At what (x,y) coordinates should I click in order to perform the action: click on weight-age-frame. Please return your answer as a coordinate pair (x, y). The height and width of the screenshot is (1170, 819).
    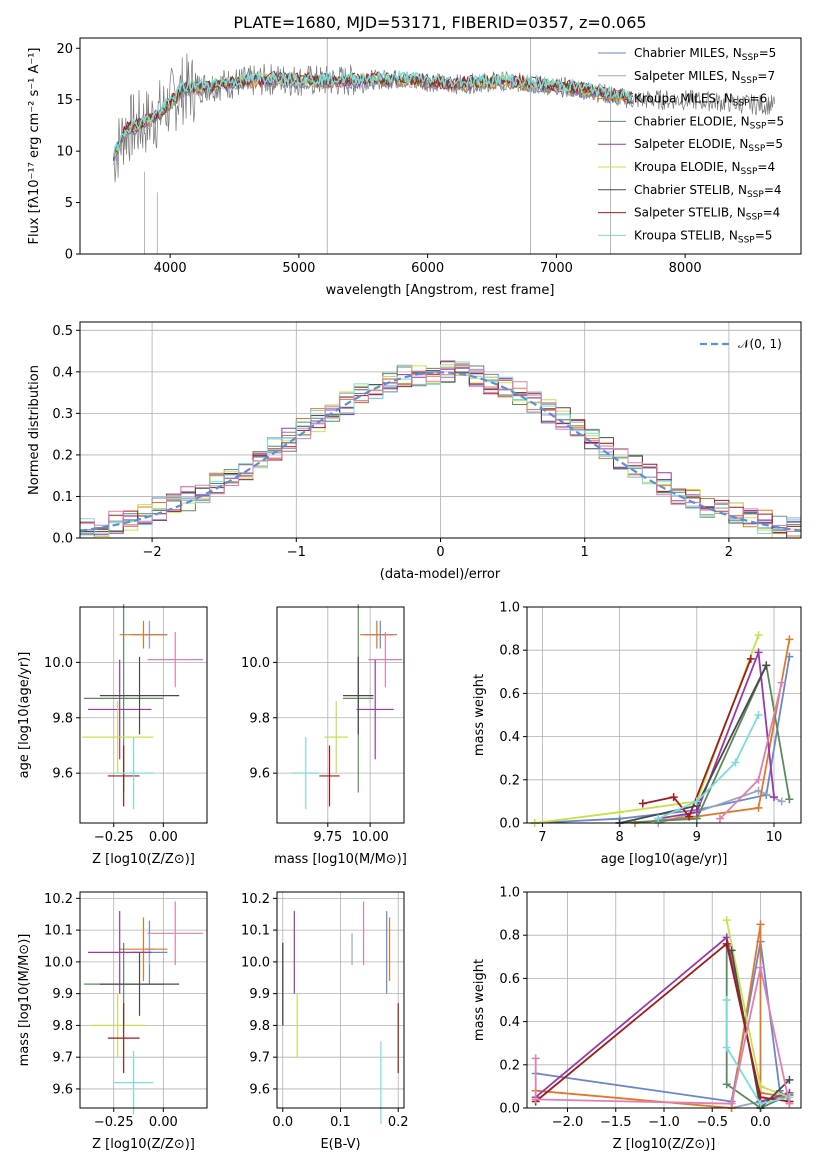
    Looking at the image, I should click on (664, 715).